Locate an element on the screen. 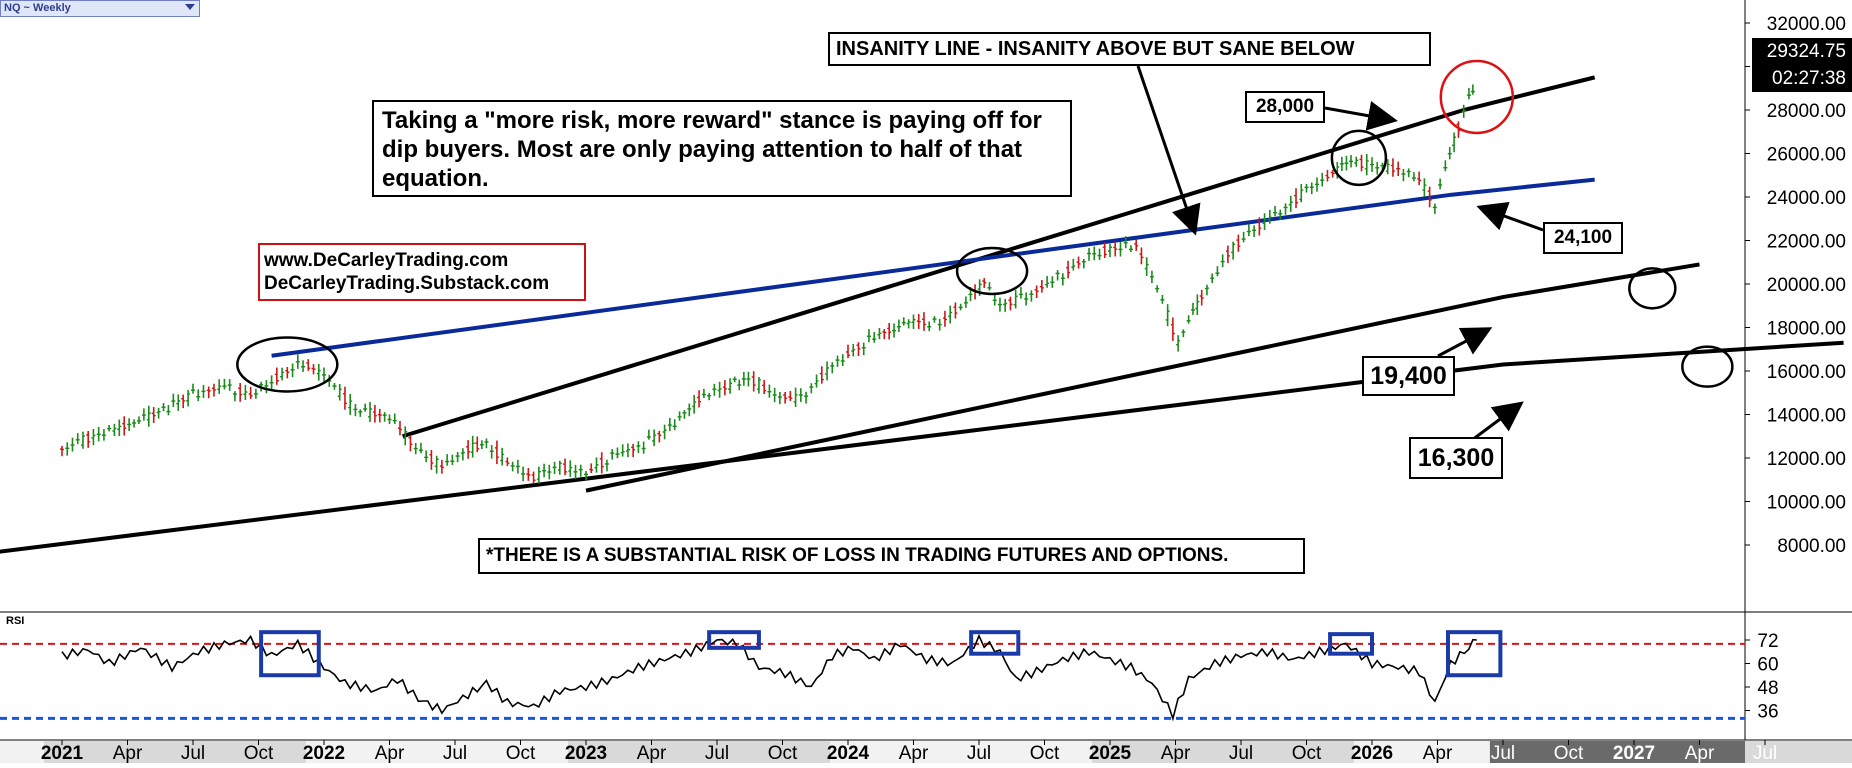 The image size is (1852, 768). x-tick-label: 2024 is located at coordinates (848, 753).